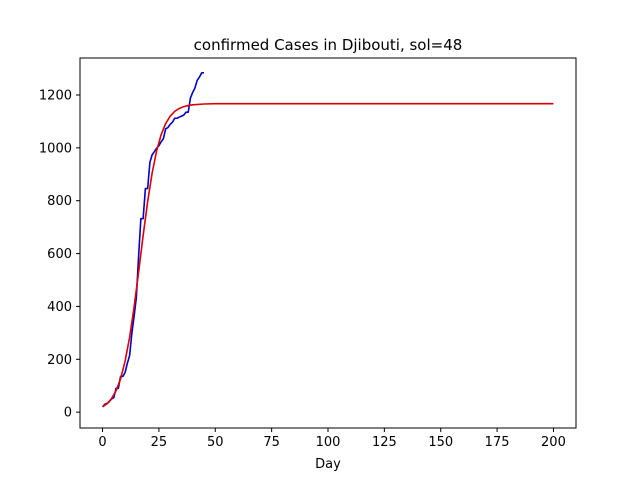  Describe the element at coordinates (328, 442) in the screenshot. I see `x-tick-label: 100` at that location.